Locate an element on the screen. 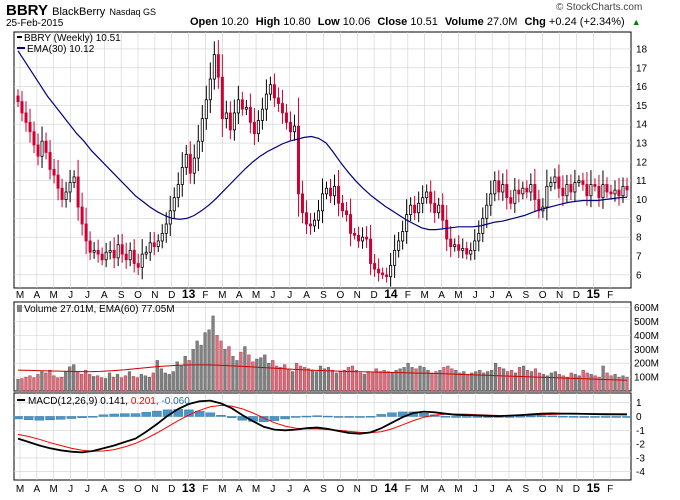 The height and width of the screenshot is (500, 680). quote-date: 25-Feb-2015 is located at coordinates (35, 23).